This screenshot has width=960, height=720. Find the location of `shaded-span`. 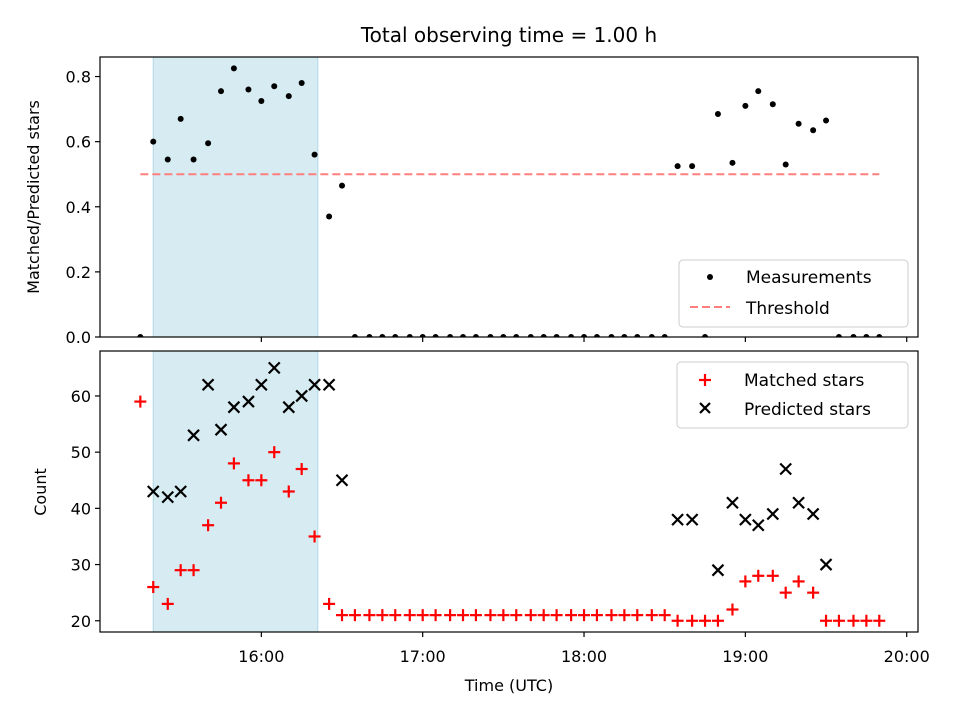

shaded-span is located at coordinates (235, 197).